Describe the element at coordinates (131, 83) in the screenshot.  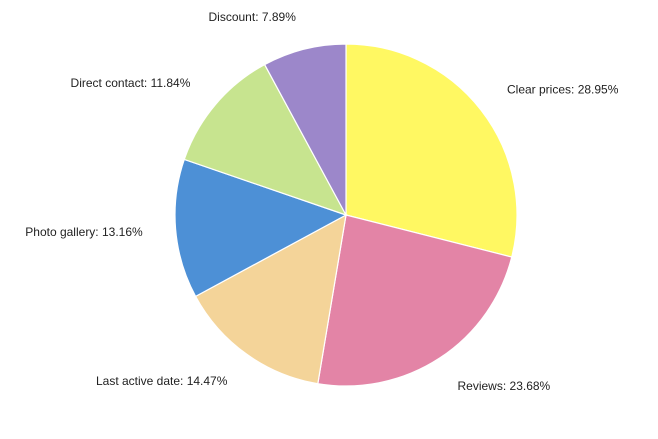
I see `pie-label-direct-contact: Direct contact: 11.84%` at that location.